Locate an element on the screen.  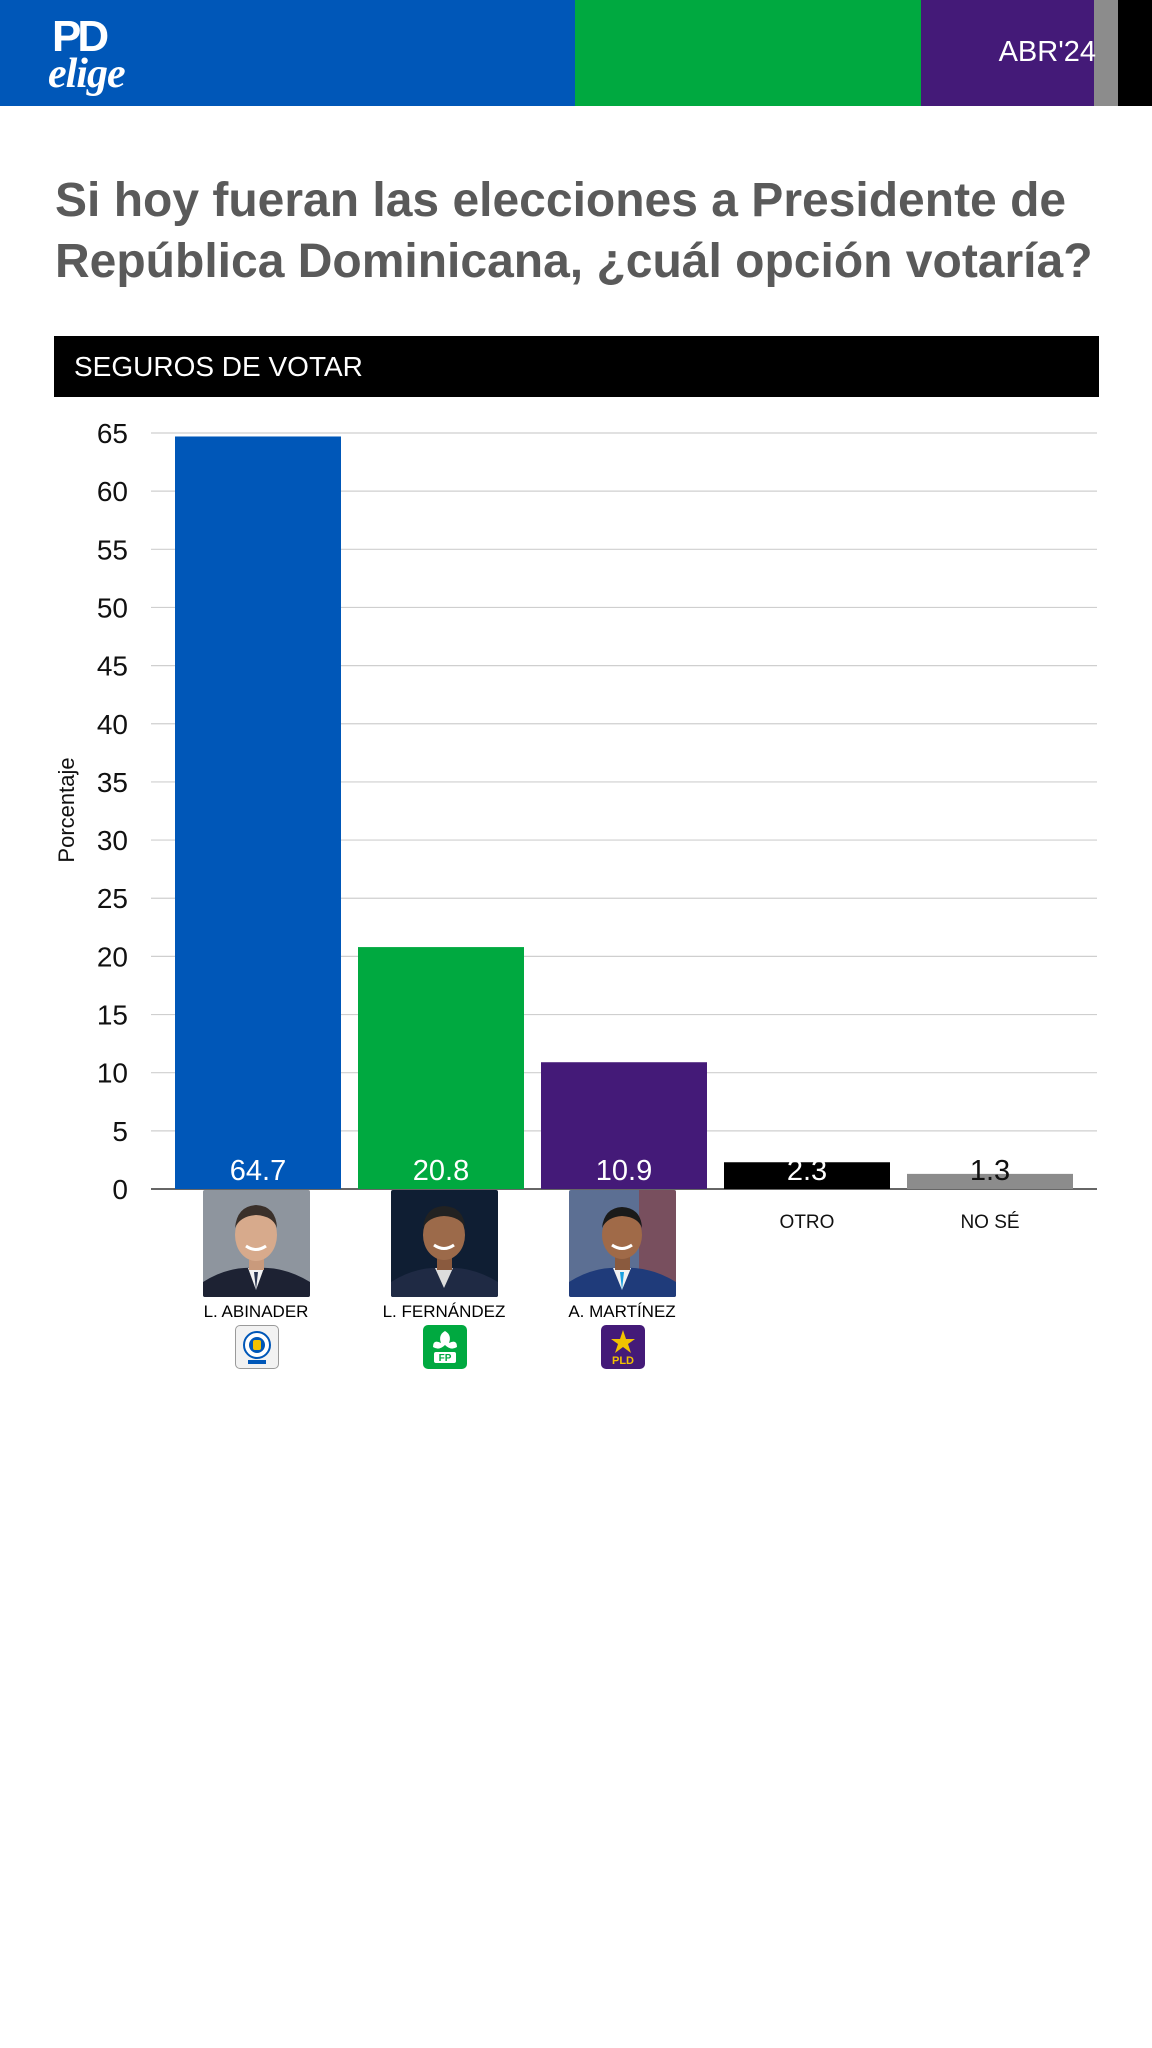
y-tick-label: 55 is located at coordinates (112, 549).